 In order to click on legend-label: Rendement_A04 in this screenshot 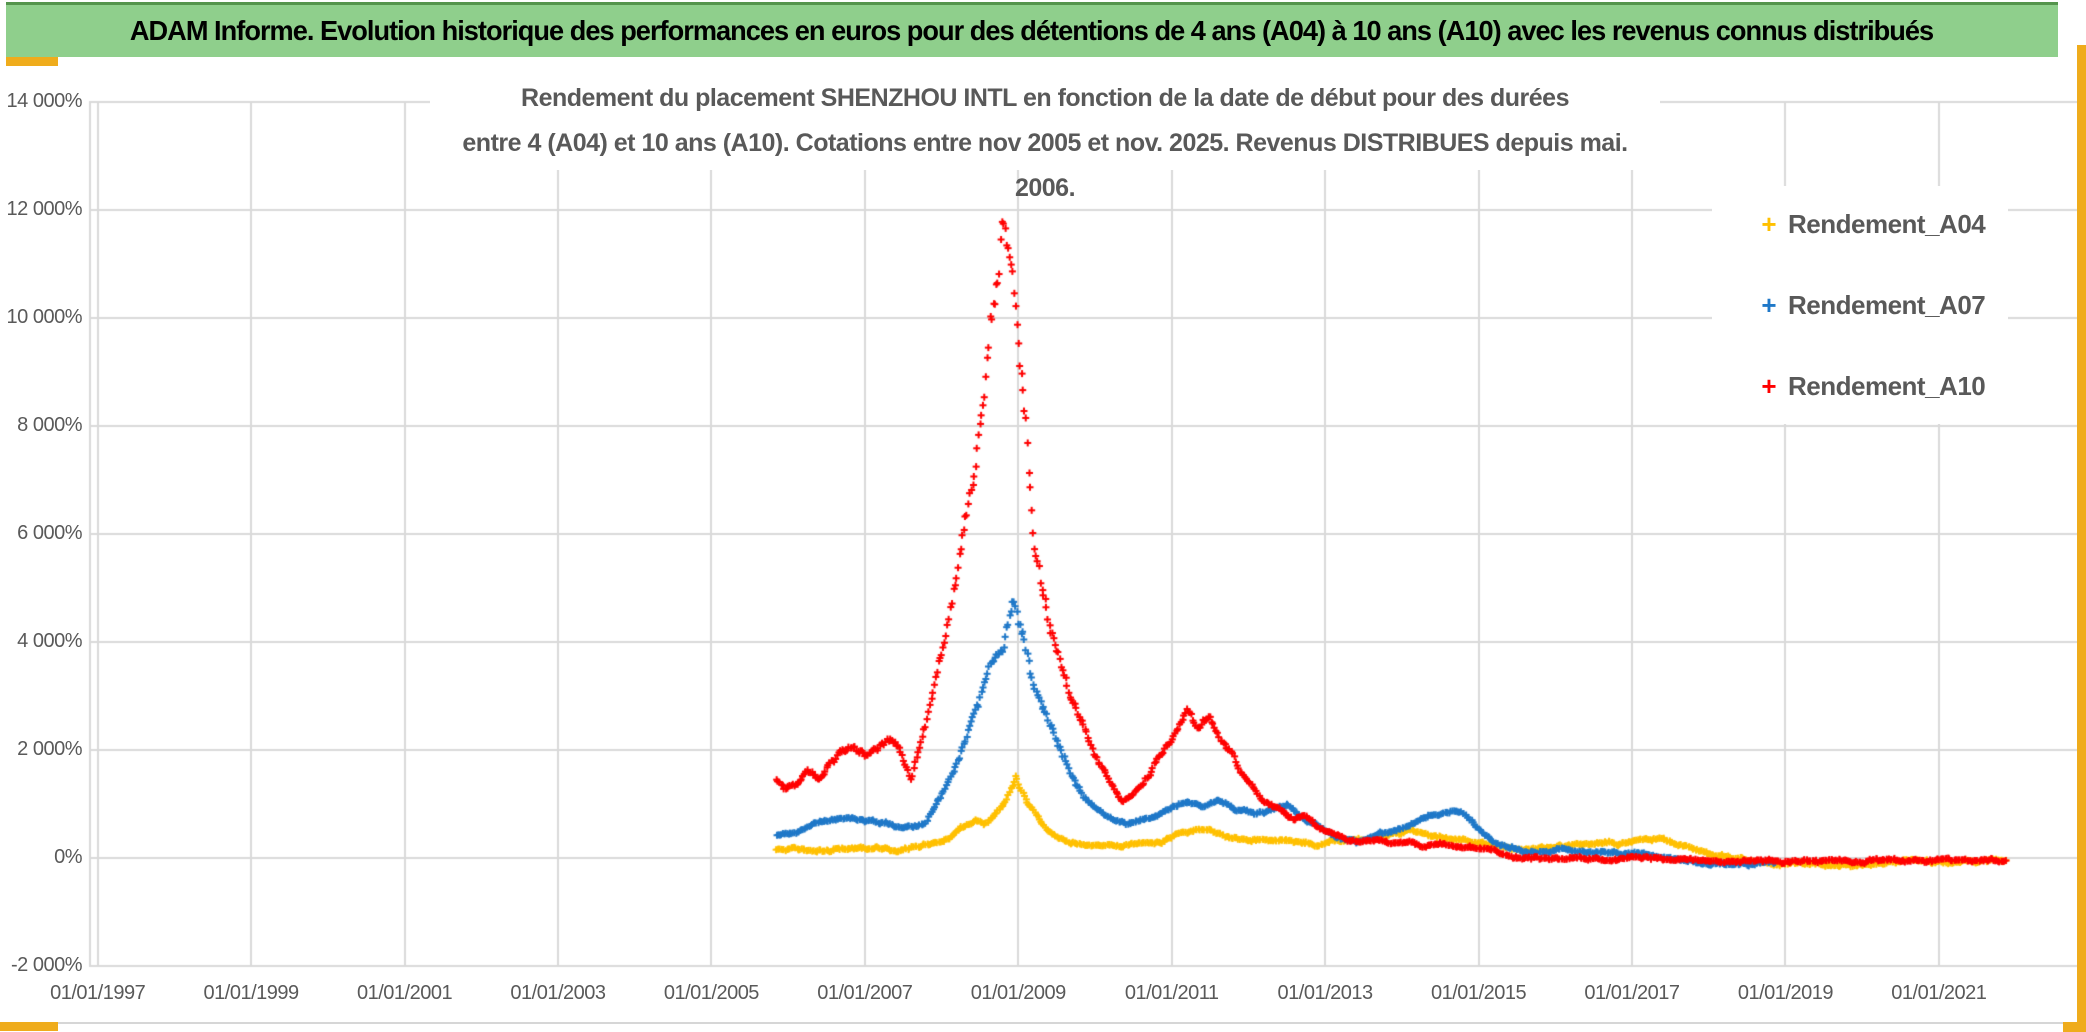, I will do `click(1887, 223)`.